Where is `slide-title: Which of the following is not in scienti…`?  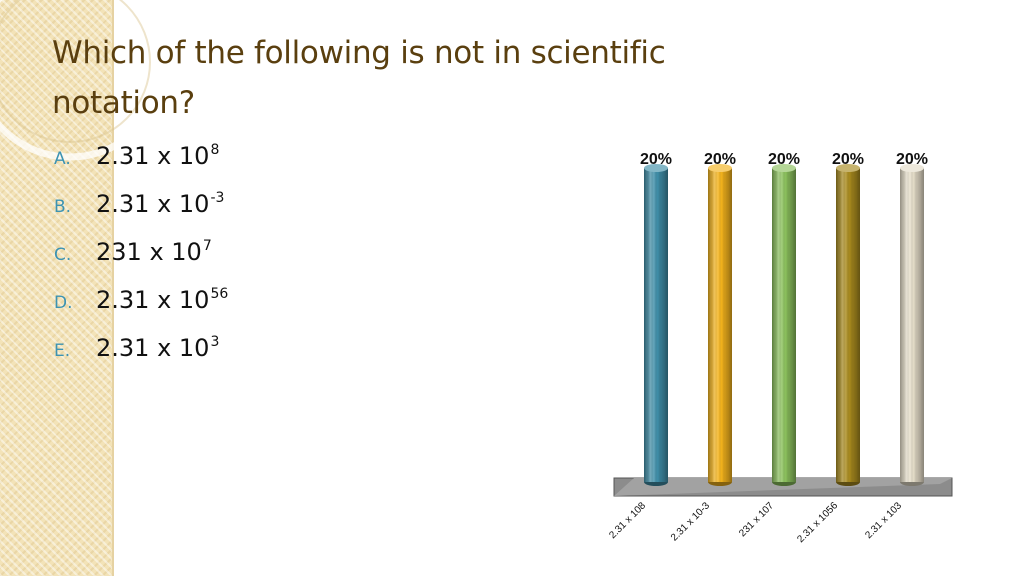
slide-title: Which of the following is not in scienti… is located at coordinates (359, 78).